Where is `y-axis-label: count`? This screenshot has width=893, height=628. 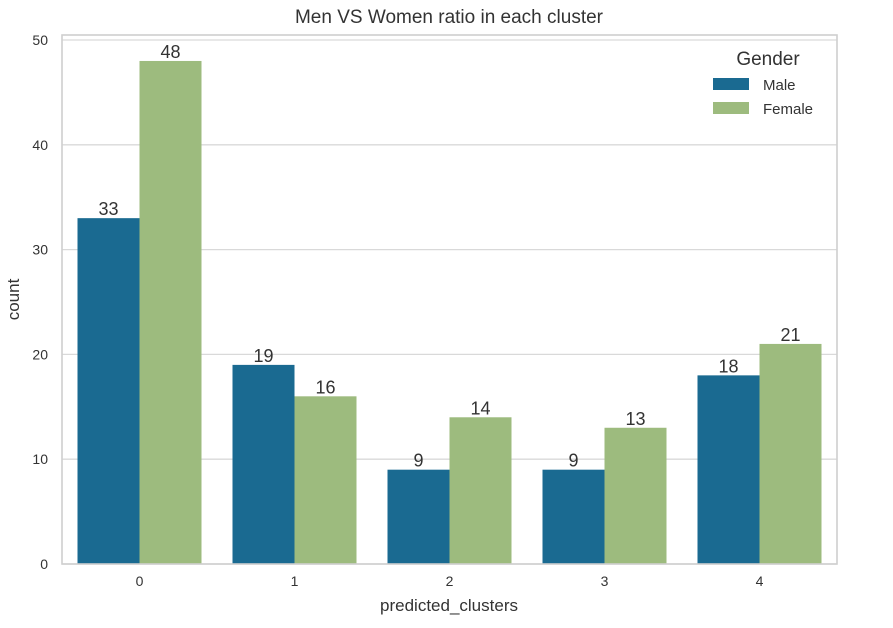 y-axis-label: count is located at coordinates (13, 299).